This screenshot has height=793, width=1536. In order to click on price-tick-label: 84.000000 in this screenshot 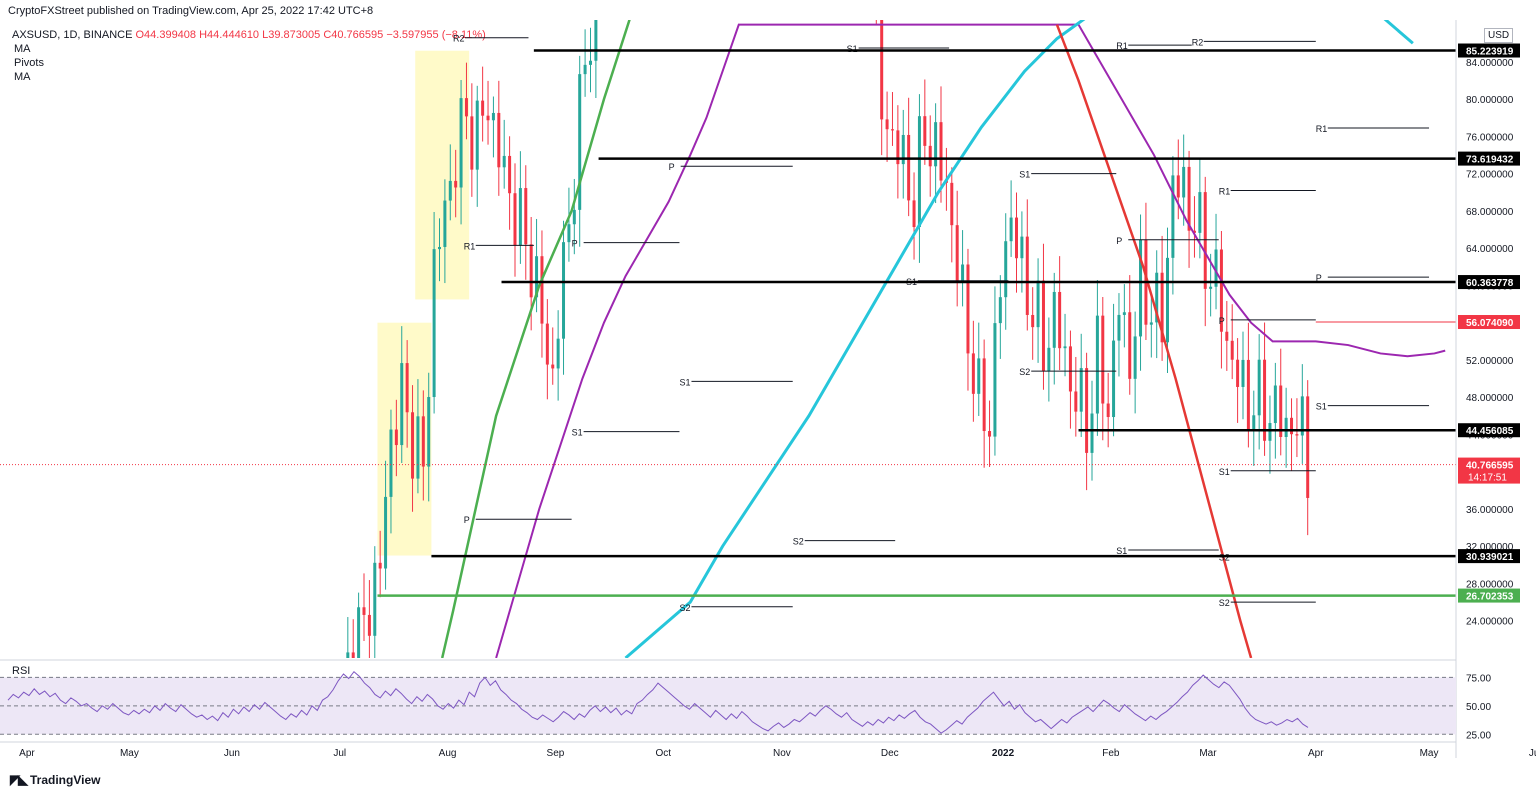, I will do `click(1490, 63)`.